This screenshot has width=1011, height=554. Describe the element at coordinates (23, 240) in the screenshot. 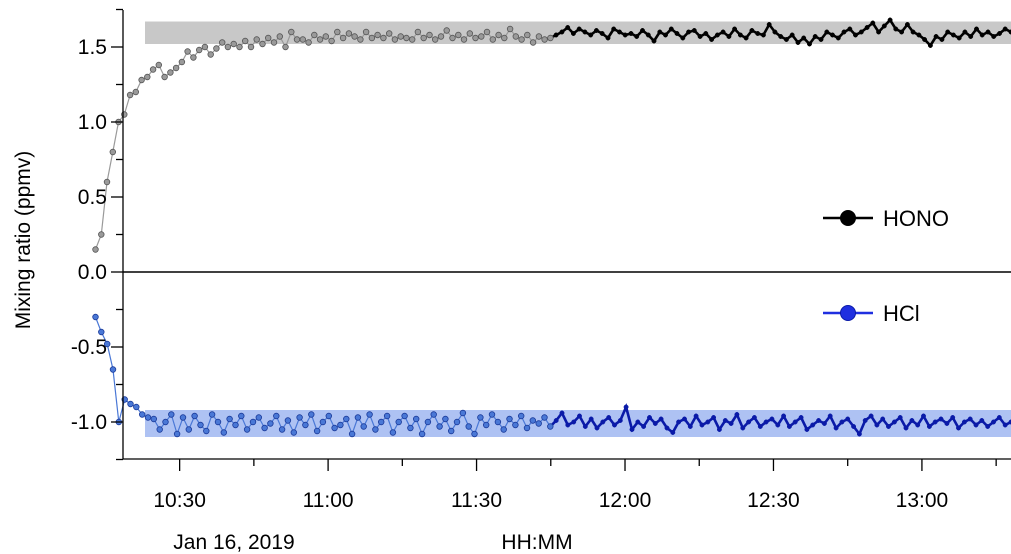

I see `y-axis-label: Mixing ratio (ppmv)` at that location.